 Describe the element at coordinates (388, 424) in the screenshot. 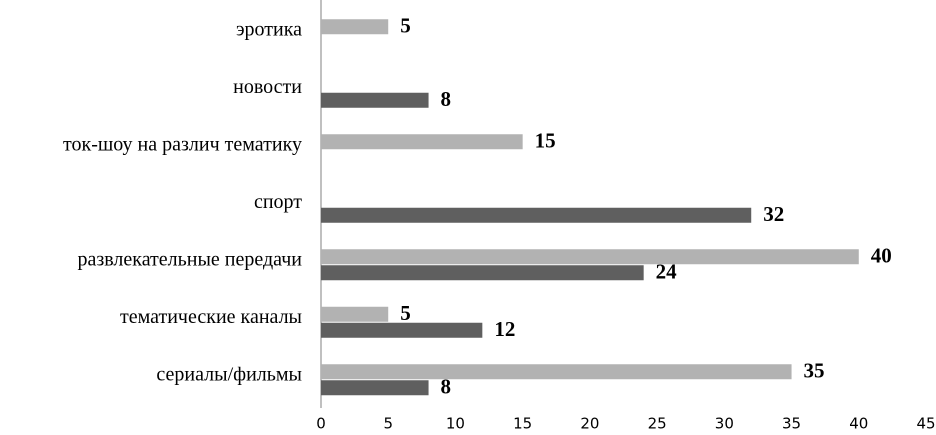

I see `x-tick-label: 5` at that location.